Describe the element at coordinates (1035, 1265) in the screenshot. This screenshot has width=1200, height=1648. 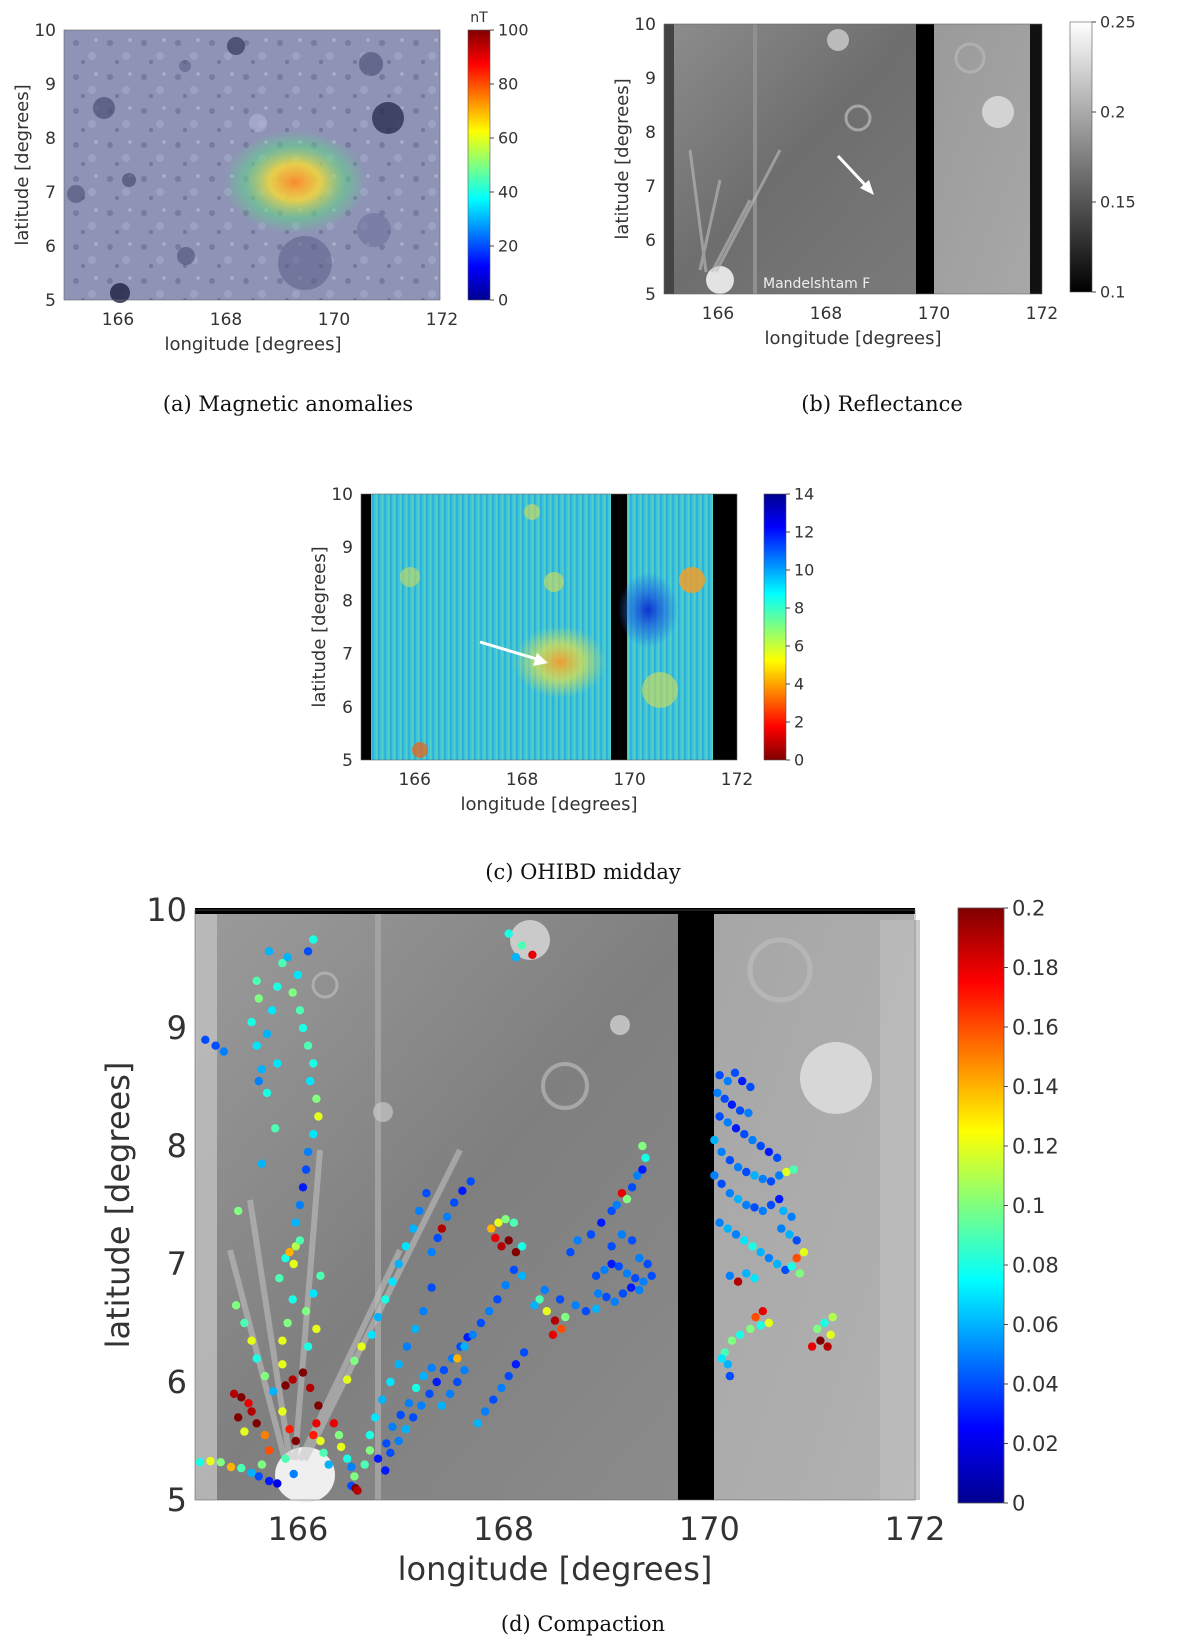
I see `colorbar-tick-label: 0.08` at that location.